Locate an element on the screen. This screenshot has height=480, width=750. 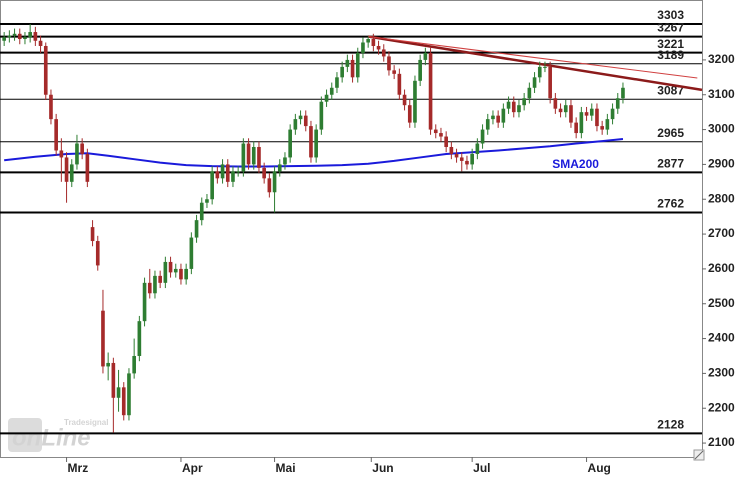
y-tick-label: 2600 is located at coordinates (721, 268).